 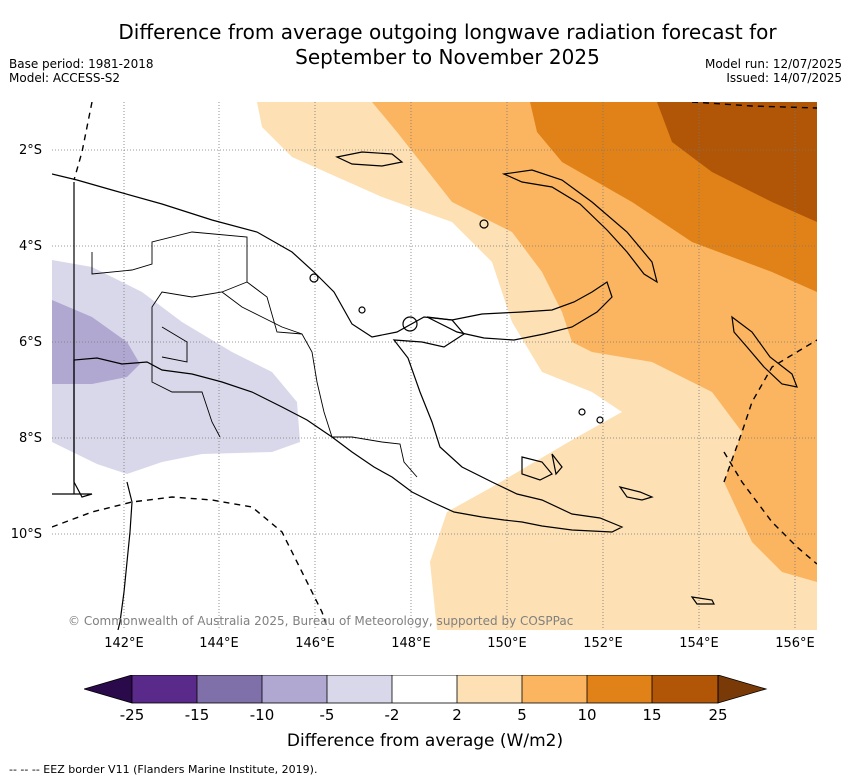 I want to click on colorbar-label: 2, so click(x=457, y=715).